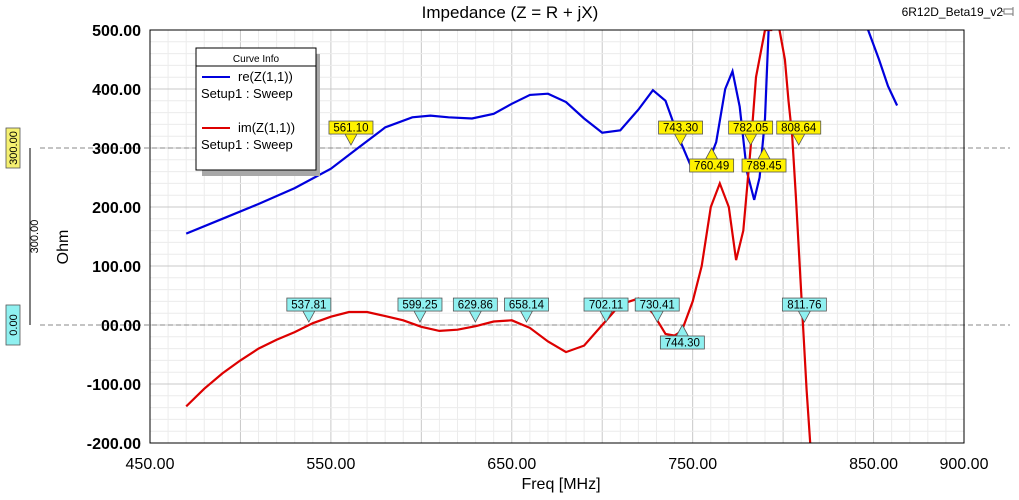 This screenshot has height=500, width=1019. I want to click on data-marker: 561.10, so click(351, 133).